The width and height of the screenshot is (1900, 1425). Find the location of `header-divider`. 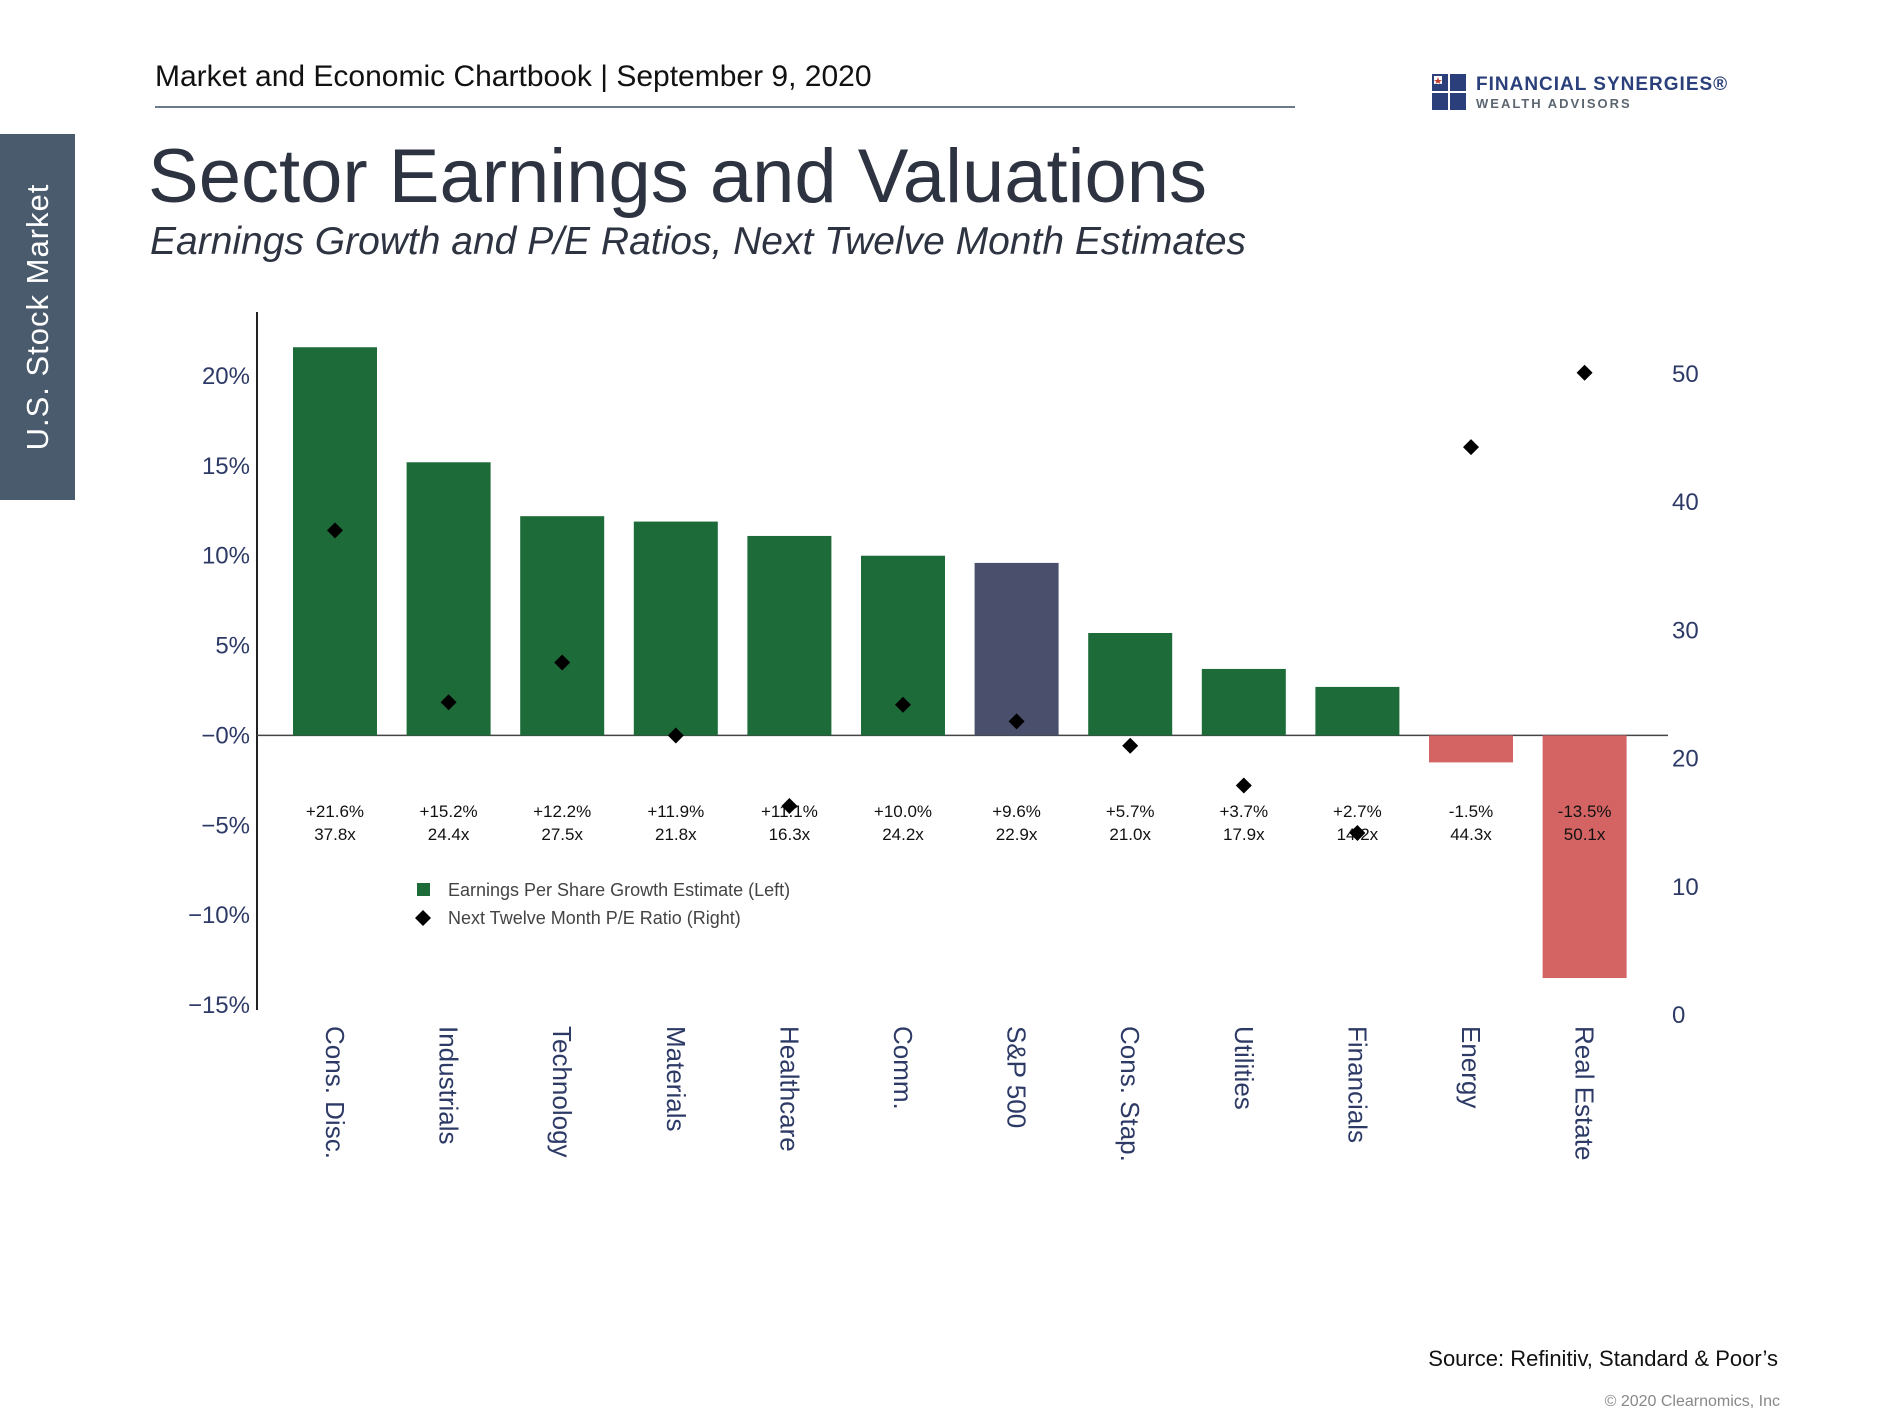

header-divider is located at coordinates (725, 107).